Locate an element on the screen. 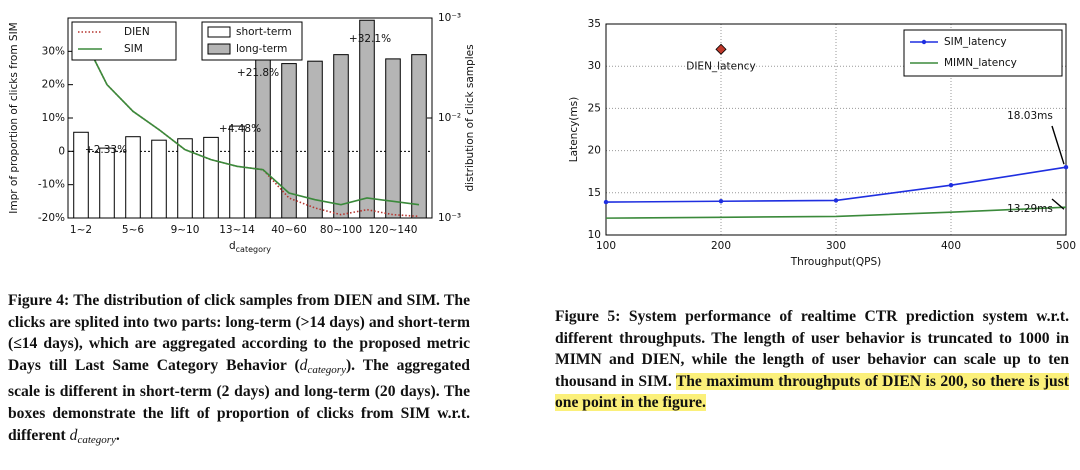 The width and height of the screenshot is (1080, 470). annotation: +32.1% is located at coordinates (370, 39).